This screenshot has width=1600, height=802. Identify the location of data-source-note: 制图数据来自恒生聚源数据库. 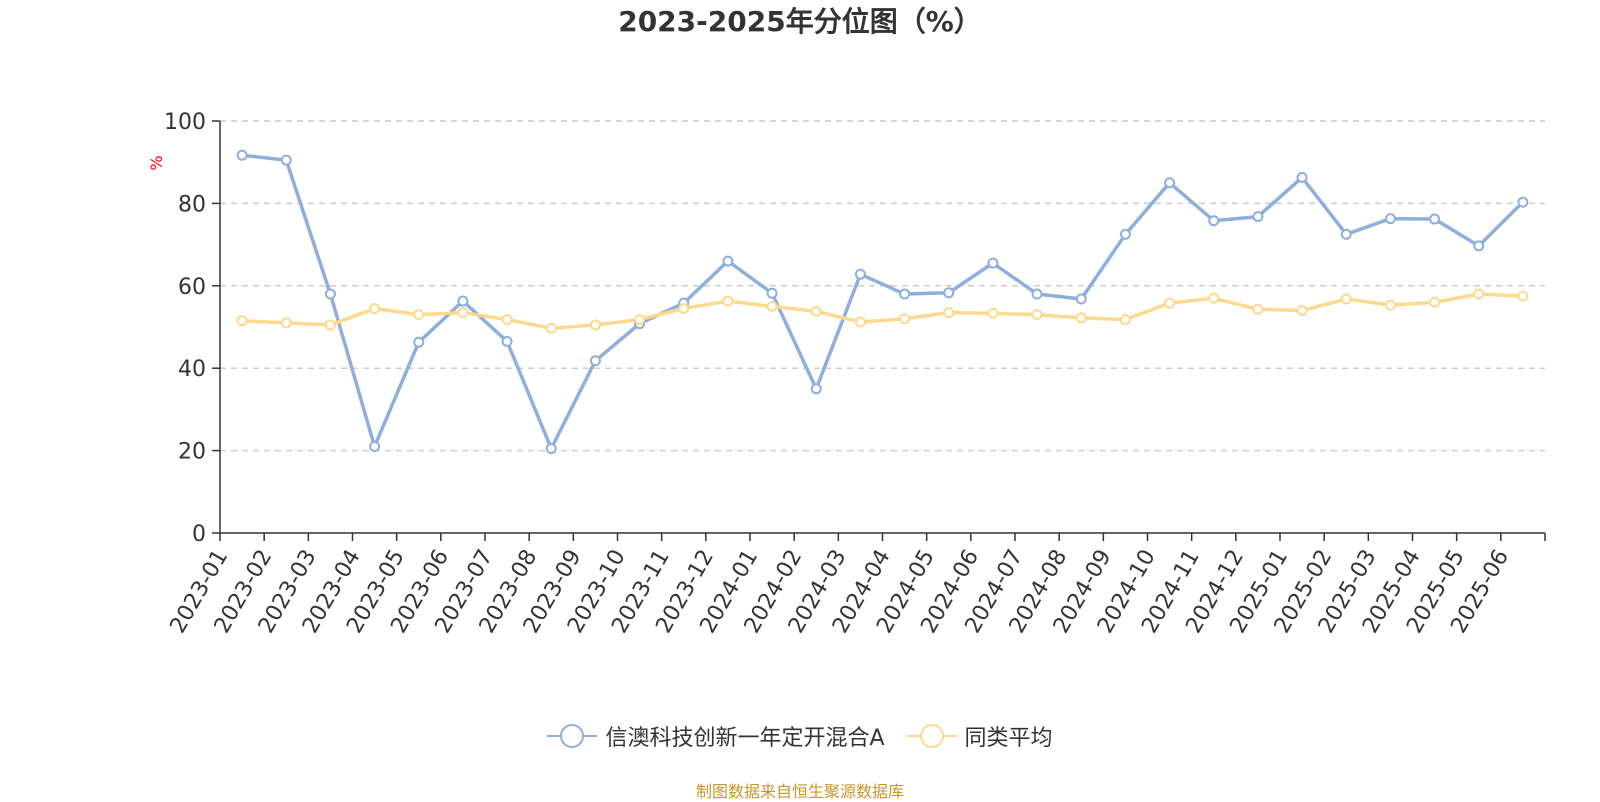
(799, 791).